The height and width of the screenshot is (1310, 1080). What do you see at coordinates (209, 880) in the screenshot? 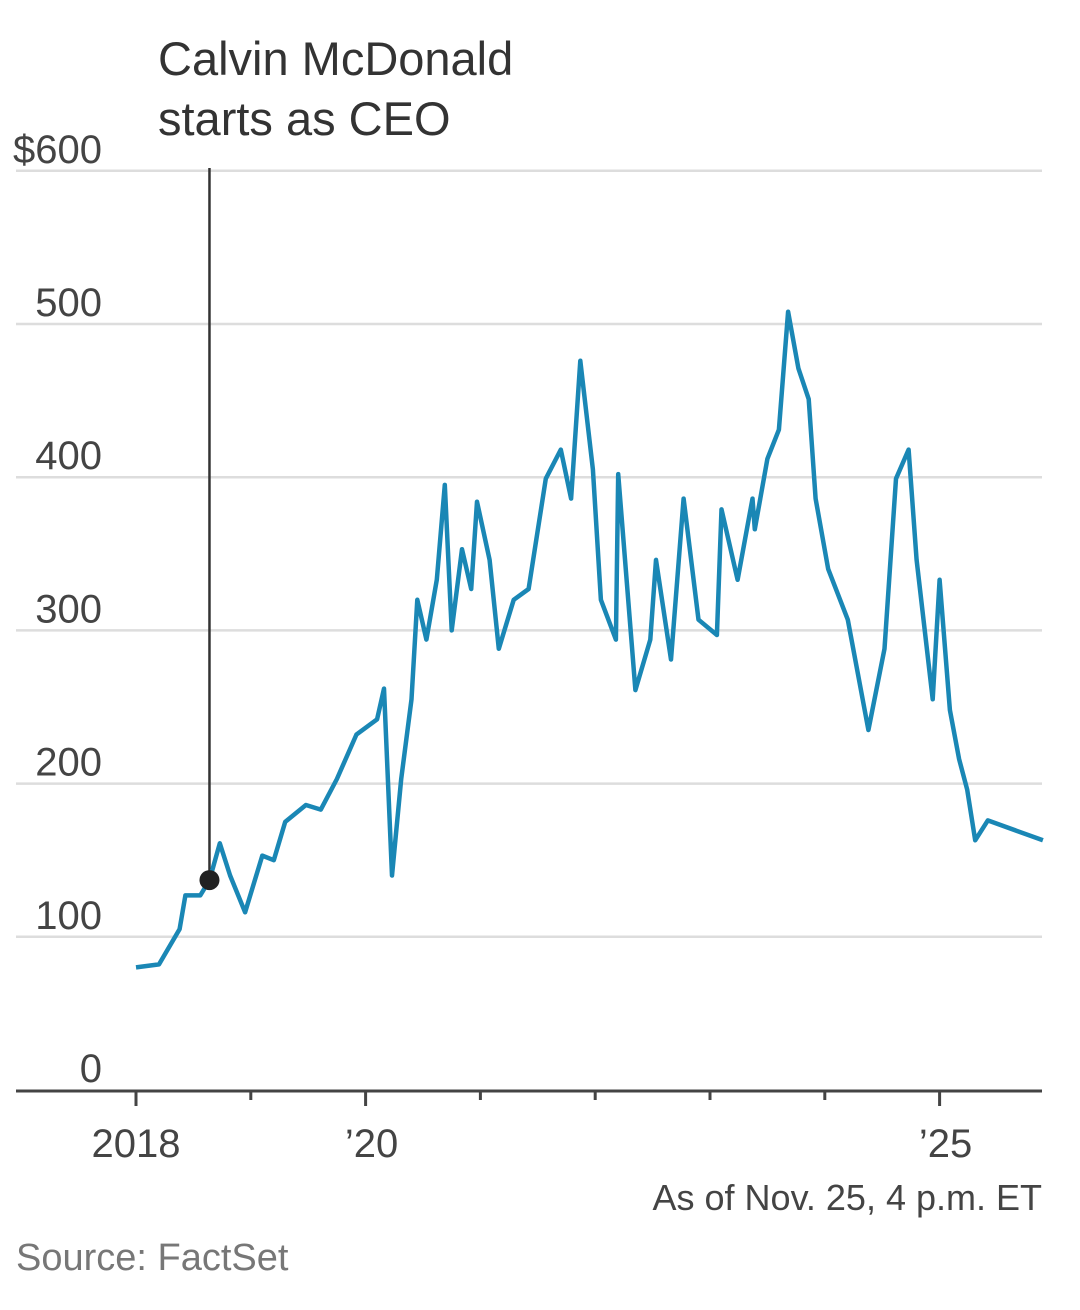
I see `annotation-marker` at bounding box center [209, 880].